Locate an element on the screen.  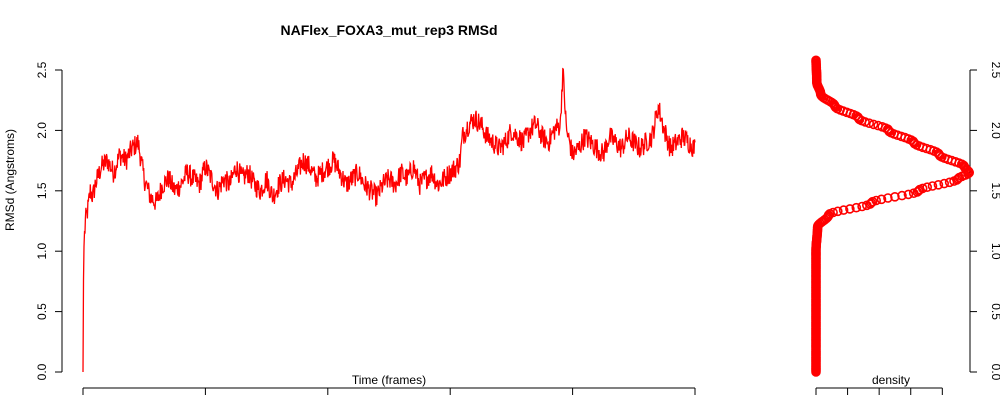
y-tick-label: 0.5 is located at coordinates (42, 311).